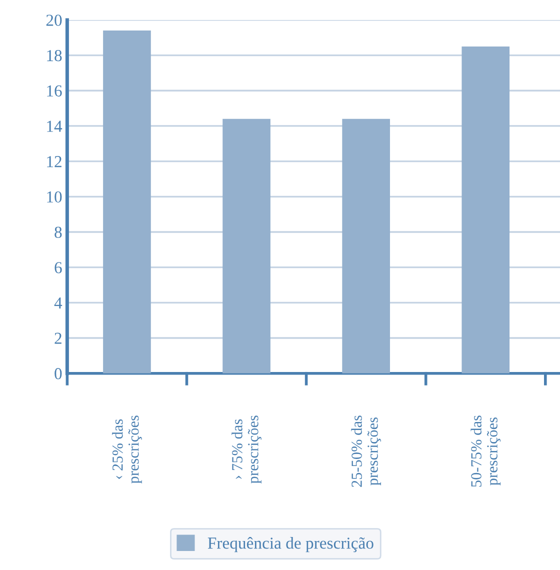 Image resolution: width=560 pixels, height=570 pixels. What do you see at coordinates (54, 126) in the screenshot?
I see `y-tick-label: 14` at bounding box center [54, 126].